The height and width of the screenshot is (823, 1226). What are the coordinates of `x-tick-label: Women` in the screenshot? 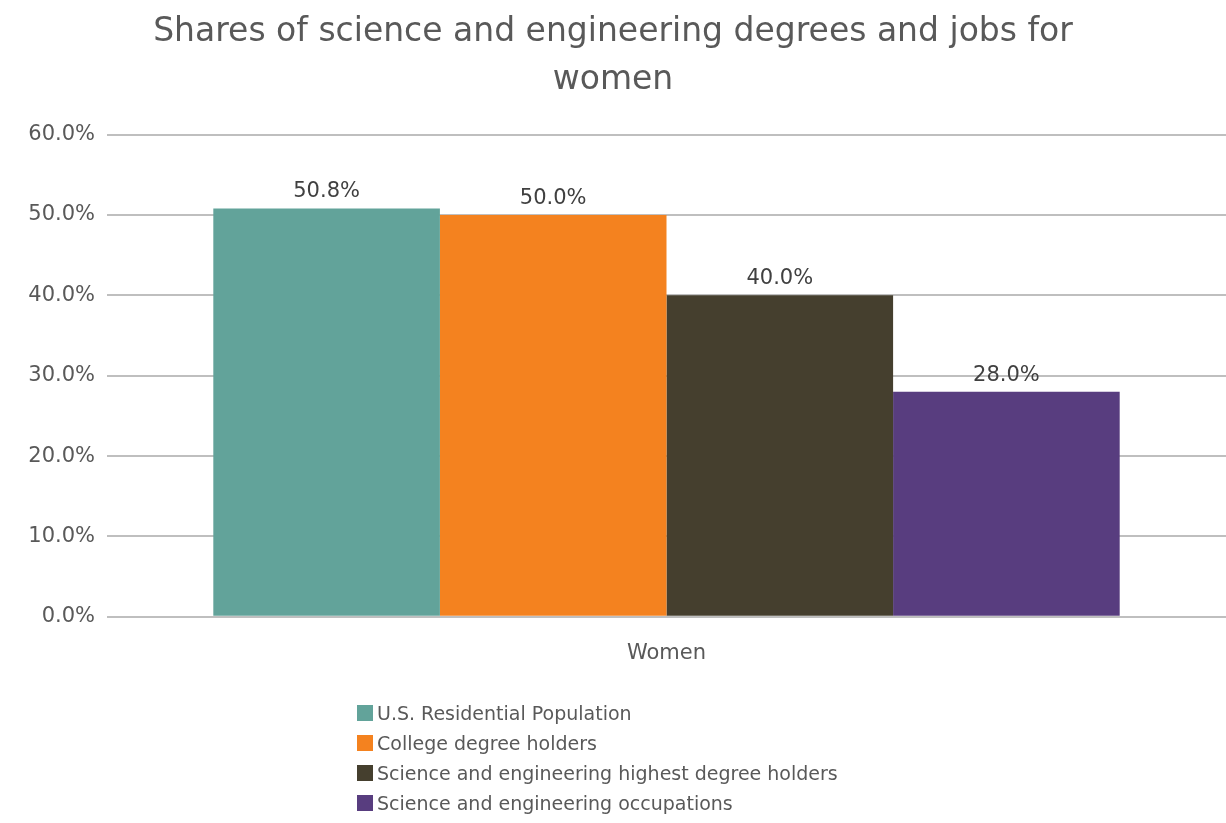 It's located at (666, 651).